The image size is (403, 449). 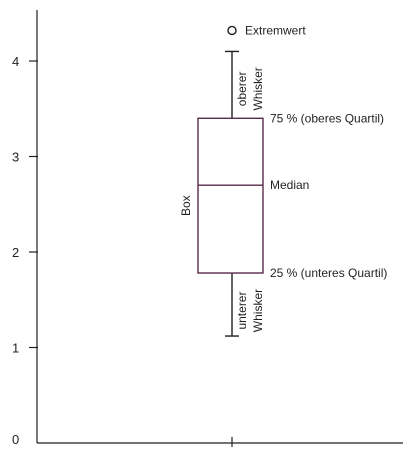 What do you see at coordinates (289, 185) in the screenshot?
I see `label-median: Median` at bounding box center [289, 185].